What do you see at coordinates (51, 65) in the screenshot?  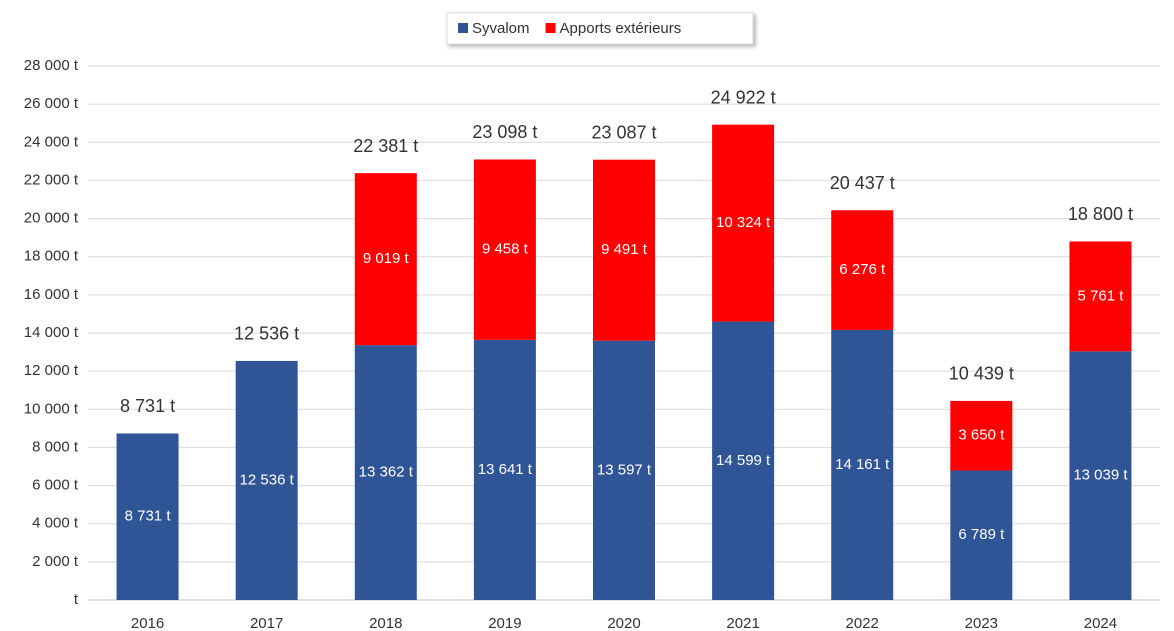 I see `y-tick-label: 28 000 t` at bounding box center [51, 65].